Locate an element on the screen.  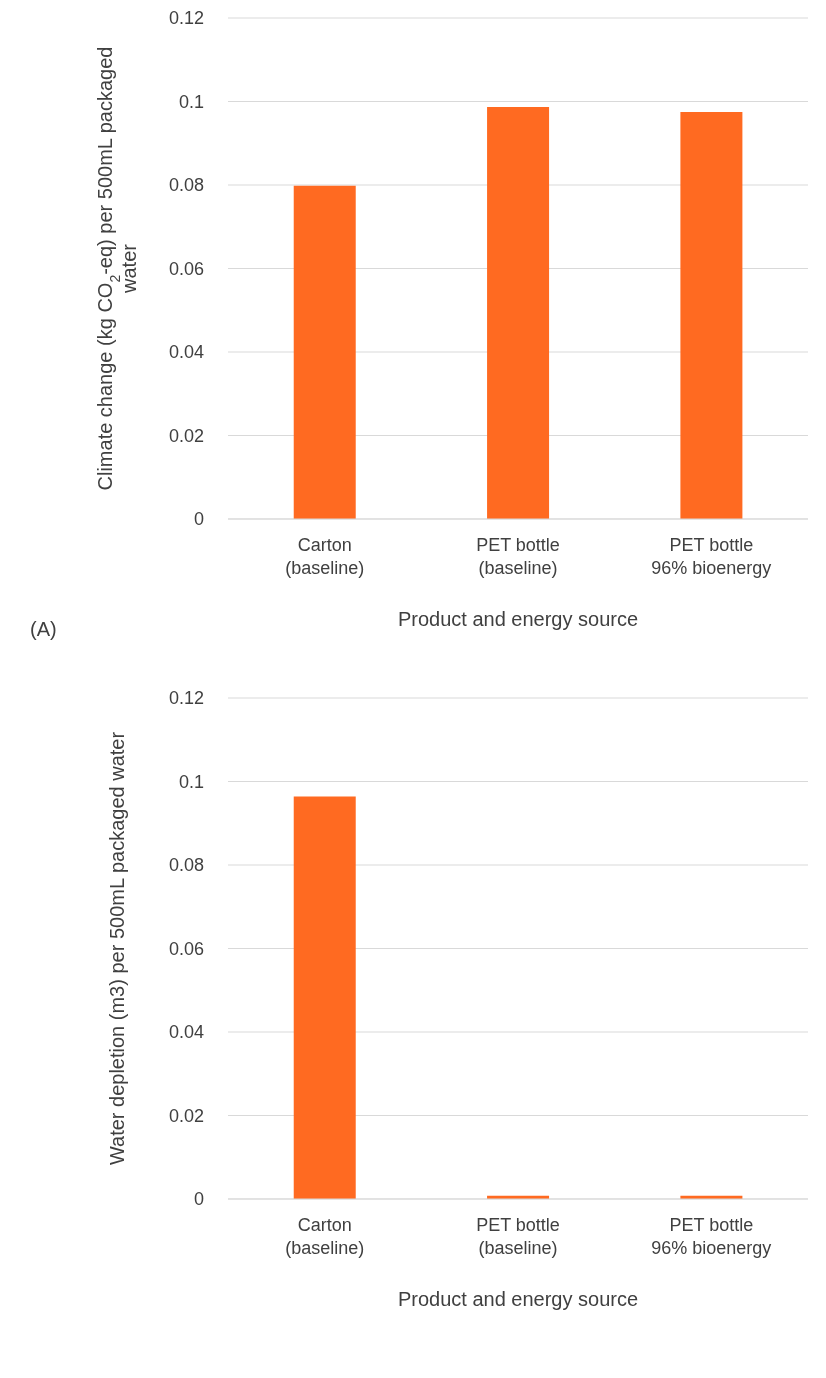
y-axis-title: Water depletion (m3) per 500mL packaged water is located at coordinates (117, 948).